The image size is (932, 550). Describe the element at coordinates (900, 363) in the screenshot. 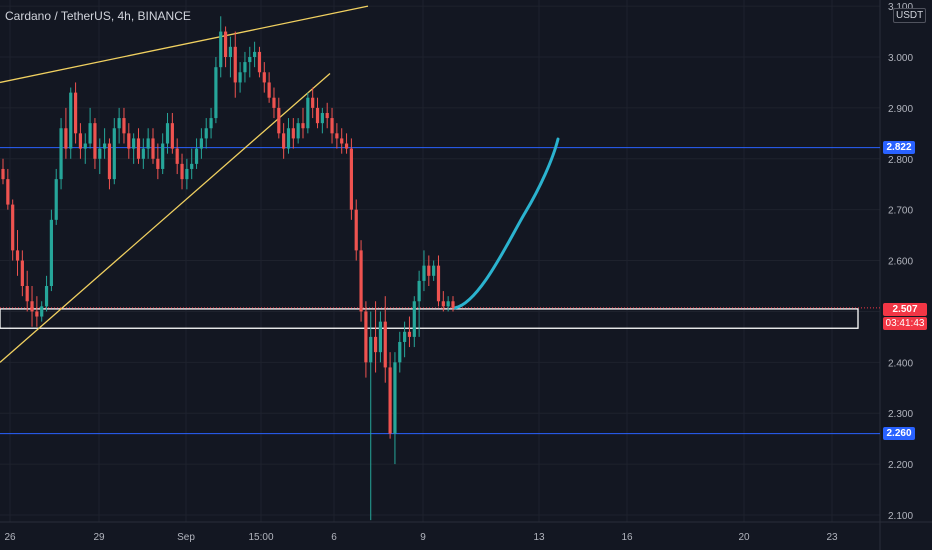

I see `y-tick-label: 2.400` at that location.